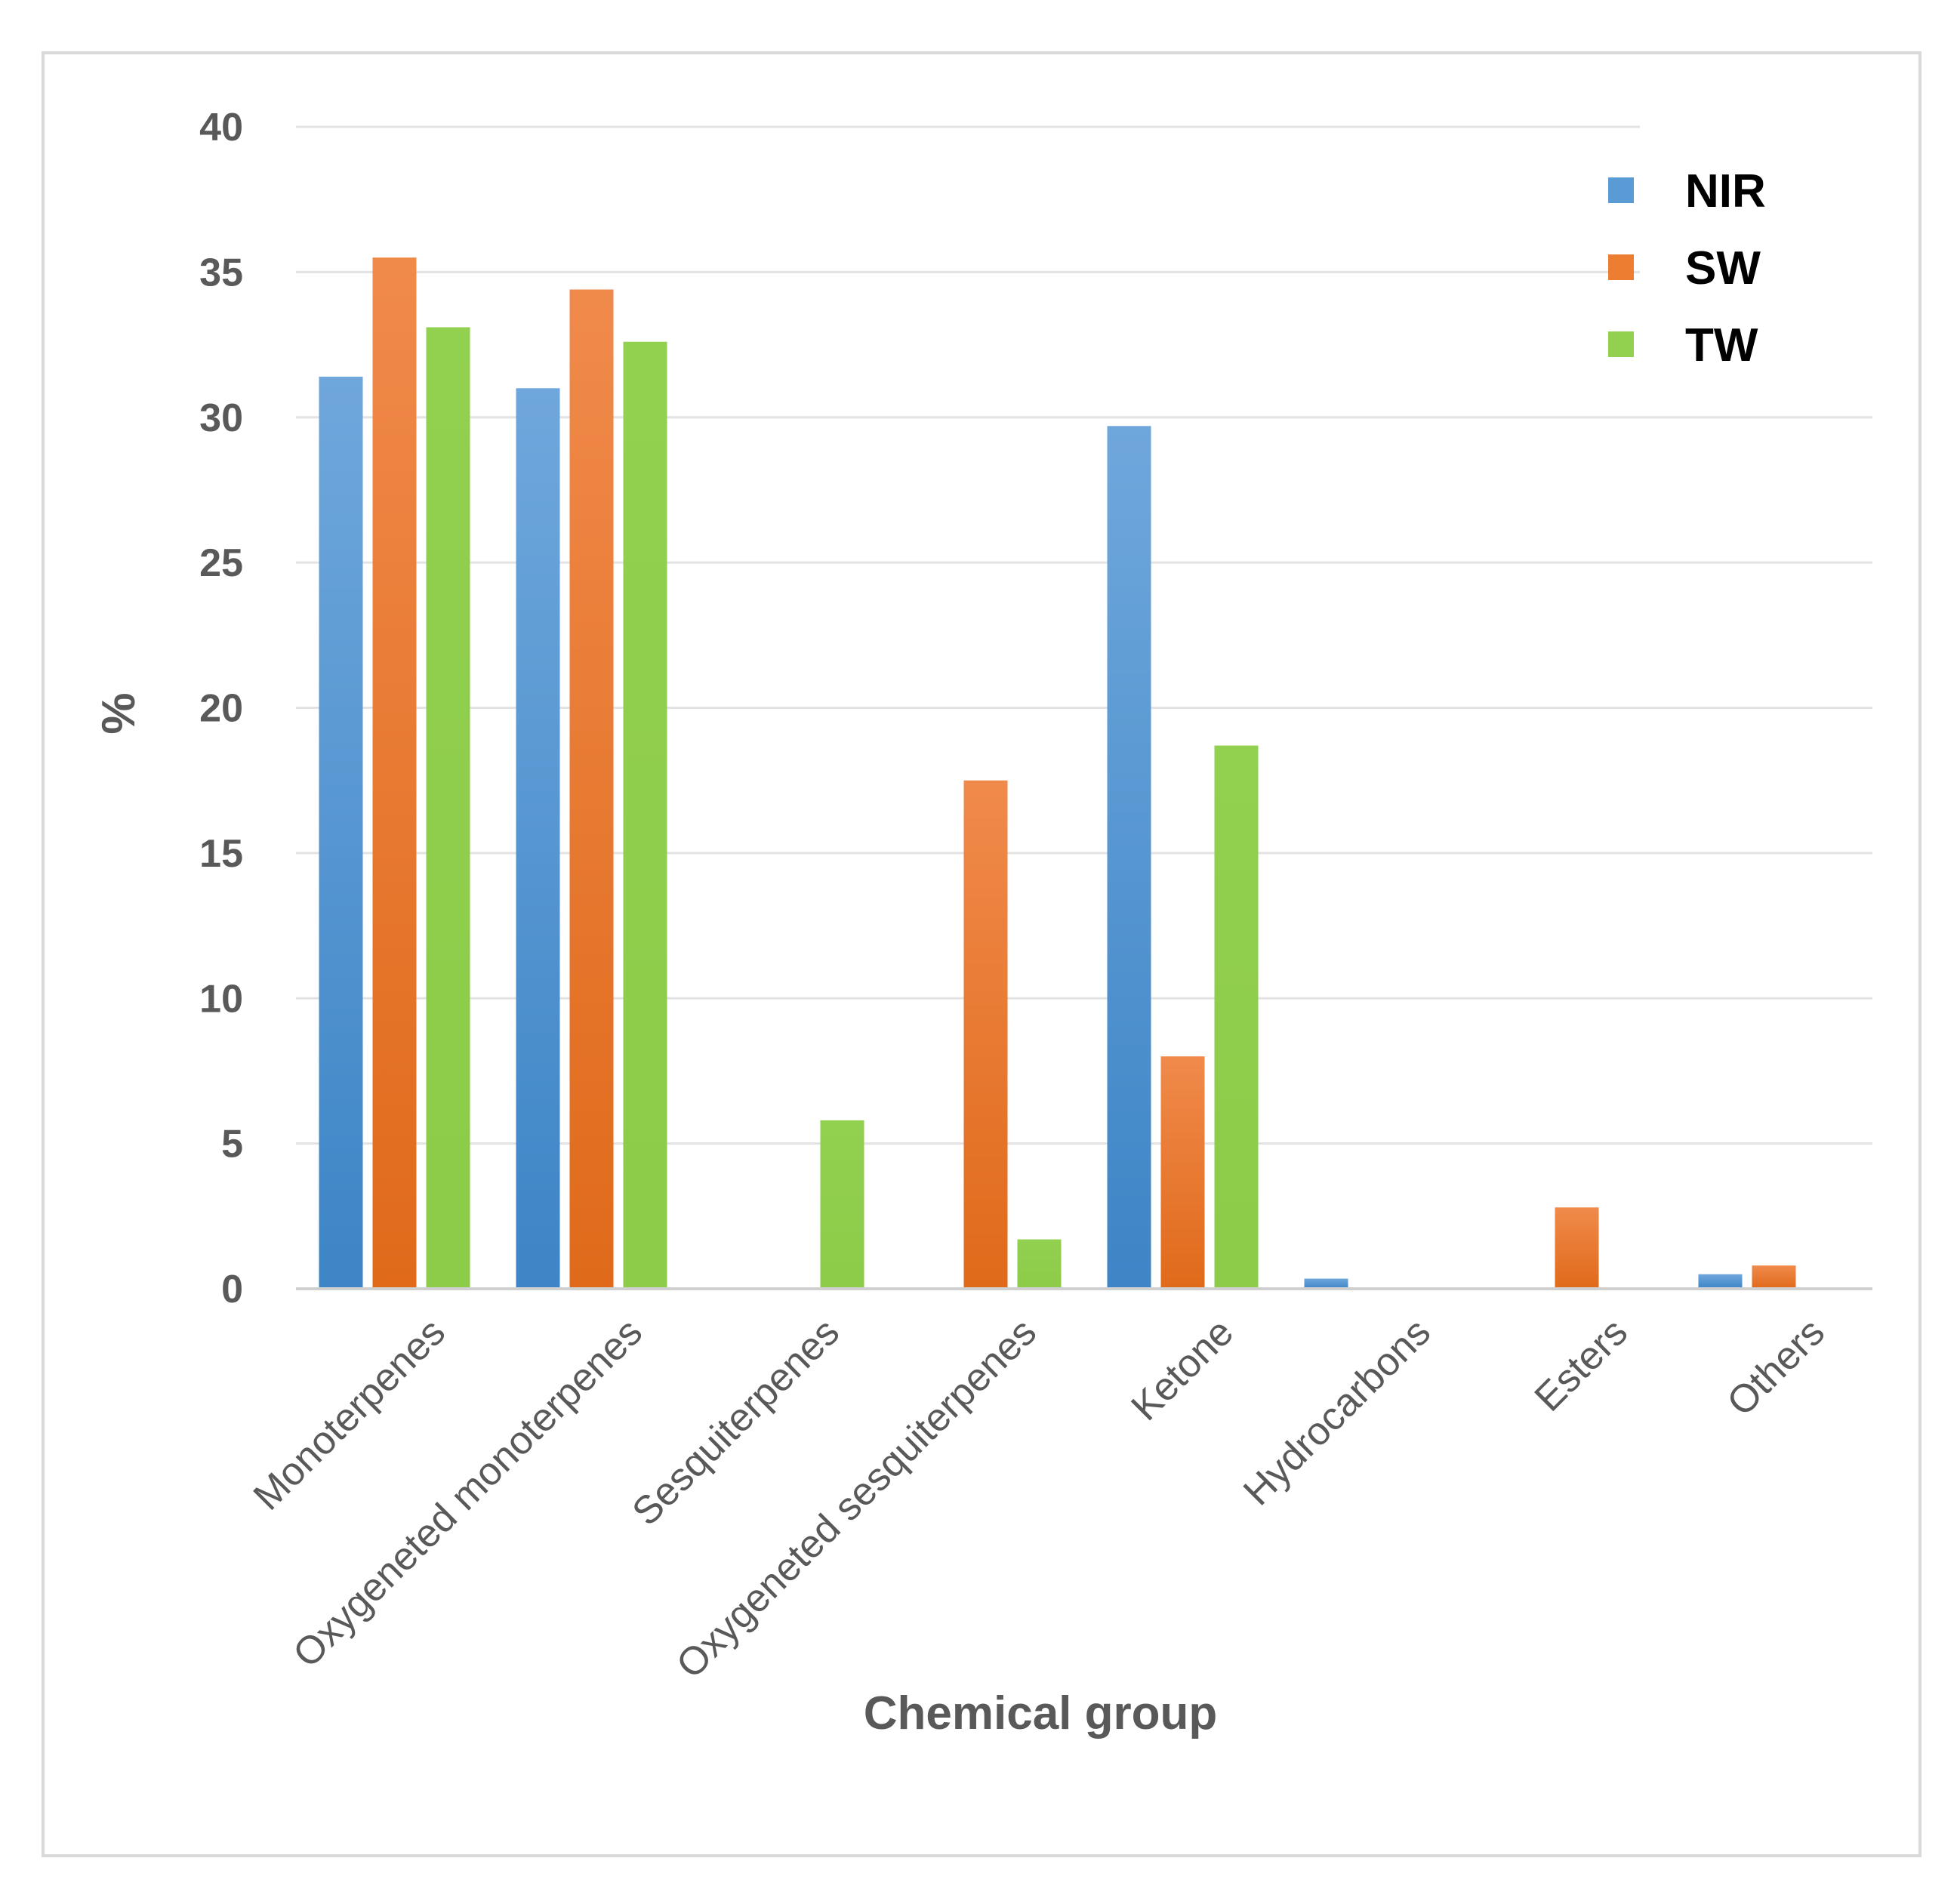 The image size is (1960, 1892). I want to click on legend-label-tw: TW, so click(1721, 345).